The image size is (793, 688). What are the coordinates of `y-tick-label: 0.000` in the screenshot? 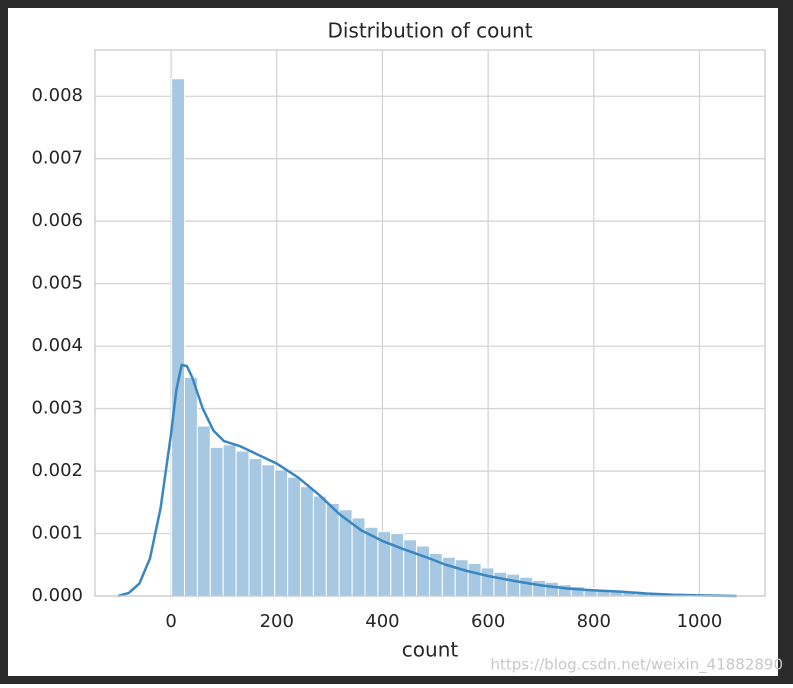 It's located at (57, 595).